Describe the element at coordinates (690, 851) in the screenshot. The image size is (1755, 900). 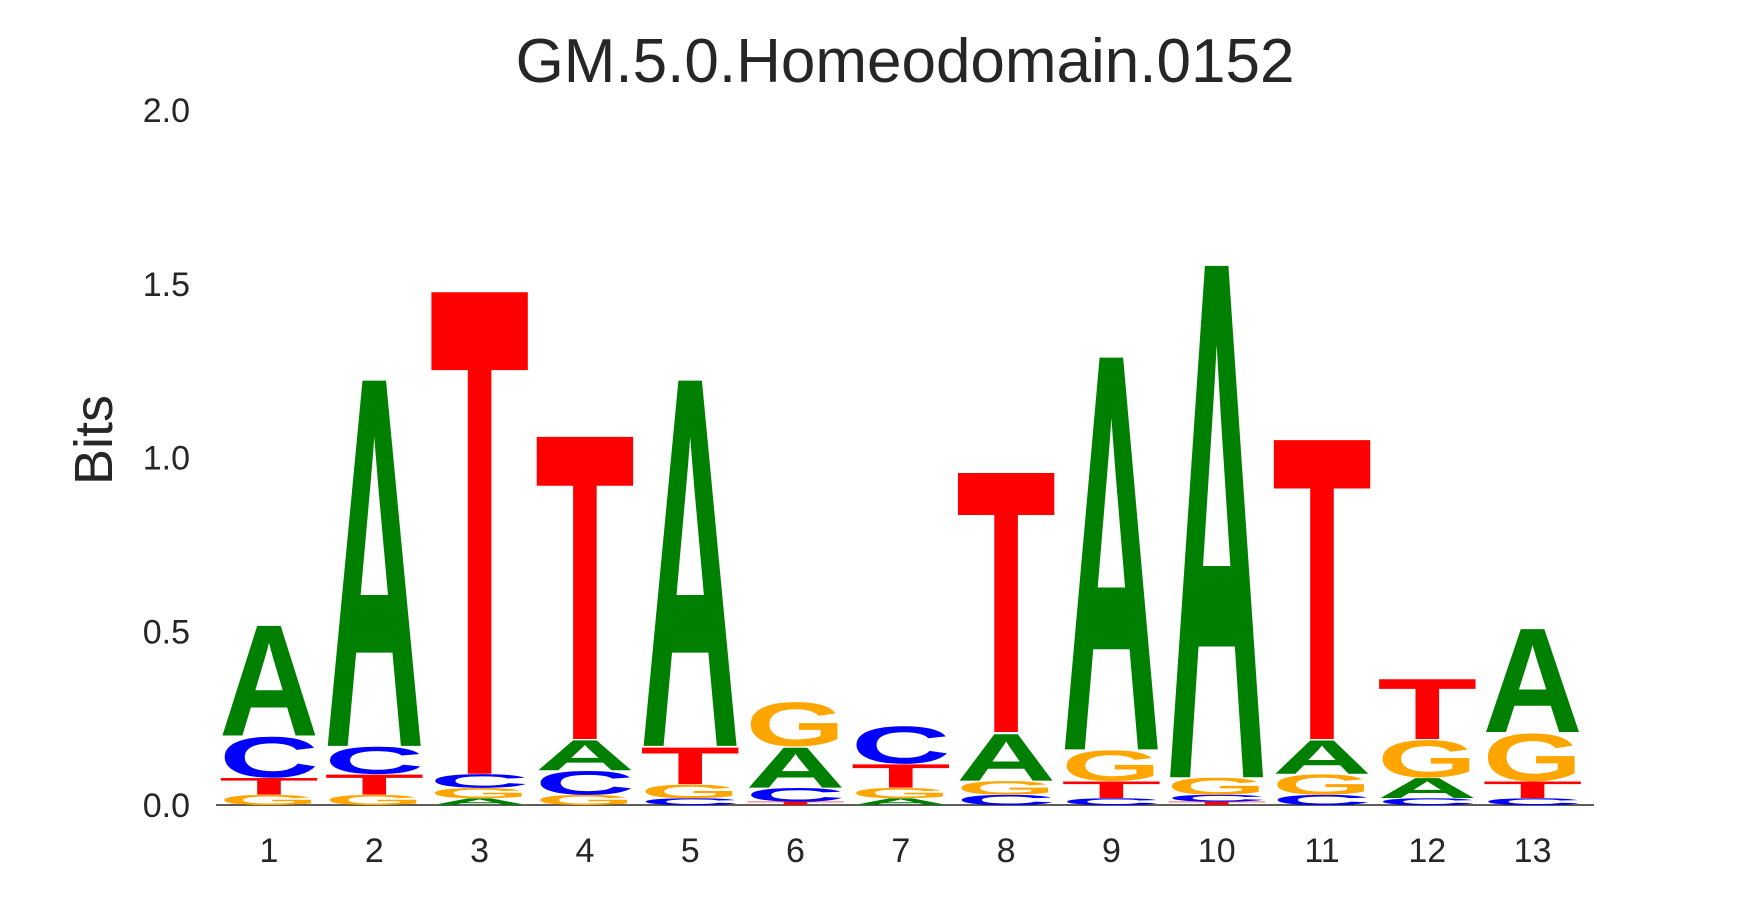
I see `x-tick-label: 5` at that location.